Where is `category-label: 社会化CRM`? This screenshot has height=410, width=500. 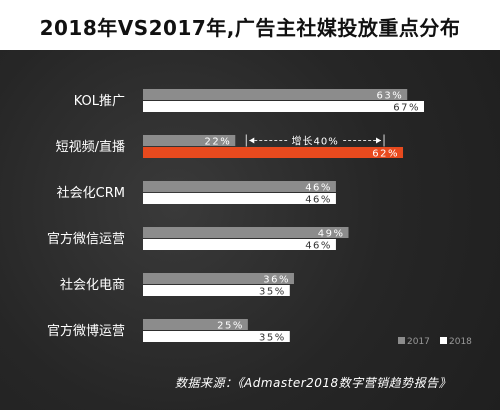
category-label: 社会化CRM is located at coordinates (91, 193).